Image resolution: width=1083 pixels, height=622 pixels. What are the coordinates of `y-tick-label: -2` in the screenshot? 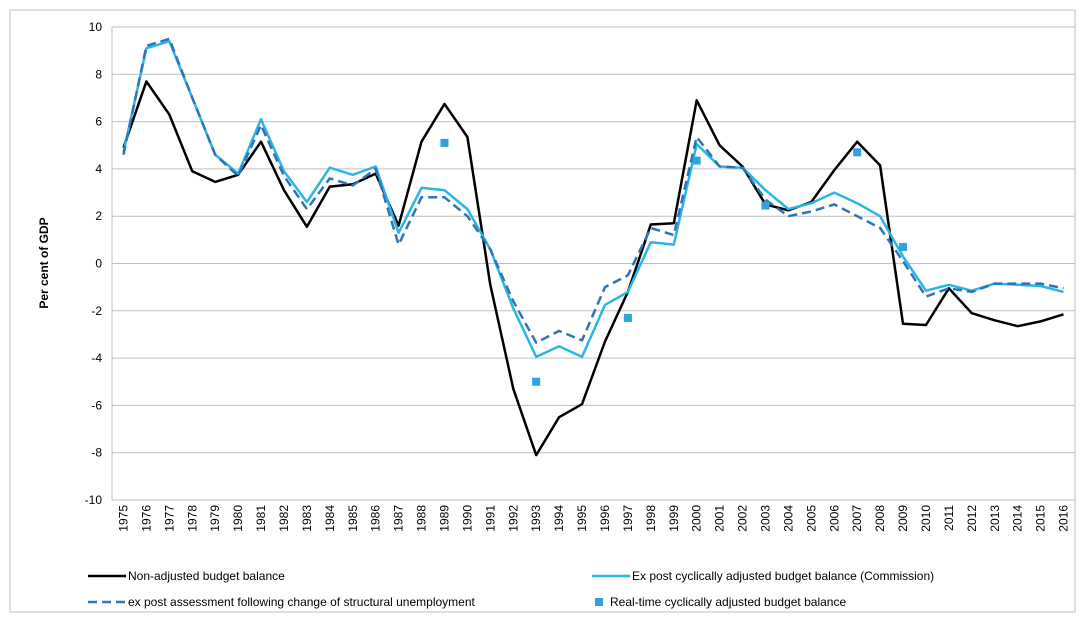 It's located at (96, 311).